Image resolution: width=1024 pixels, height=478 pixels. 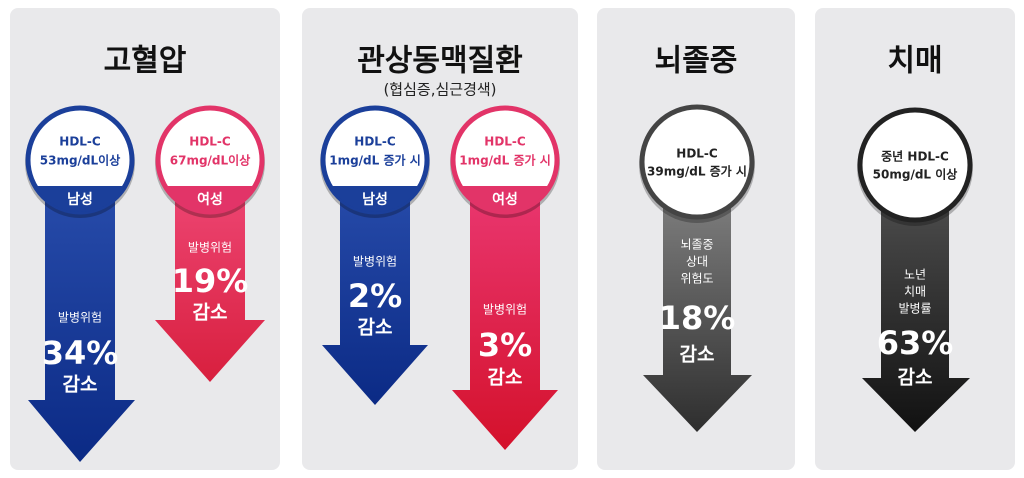 What do you see at coordinates (915, 292) in the screenshot?
I see `risk-label: 치매` at bounding box center [915, 292].